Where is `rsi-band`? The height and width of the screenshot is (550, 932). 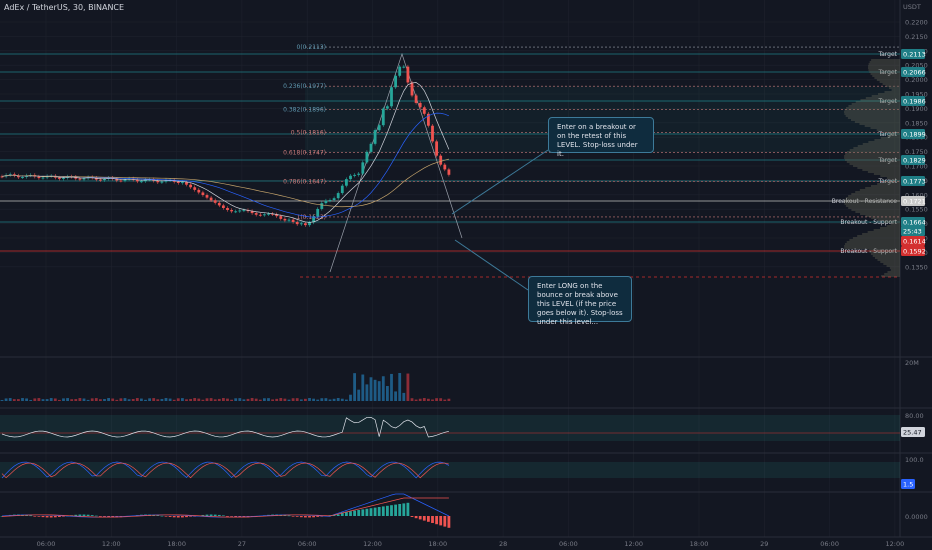
rsi-band is located at coordinates (450, 428).